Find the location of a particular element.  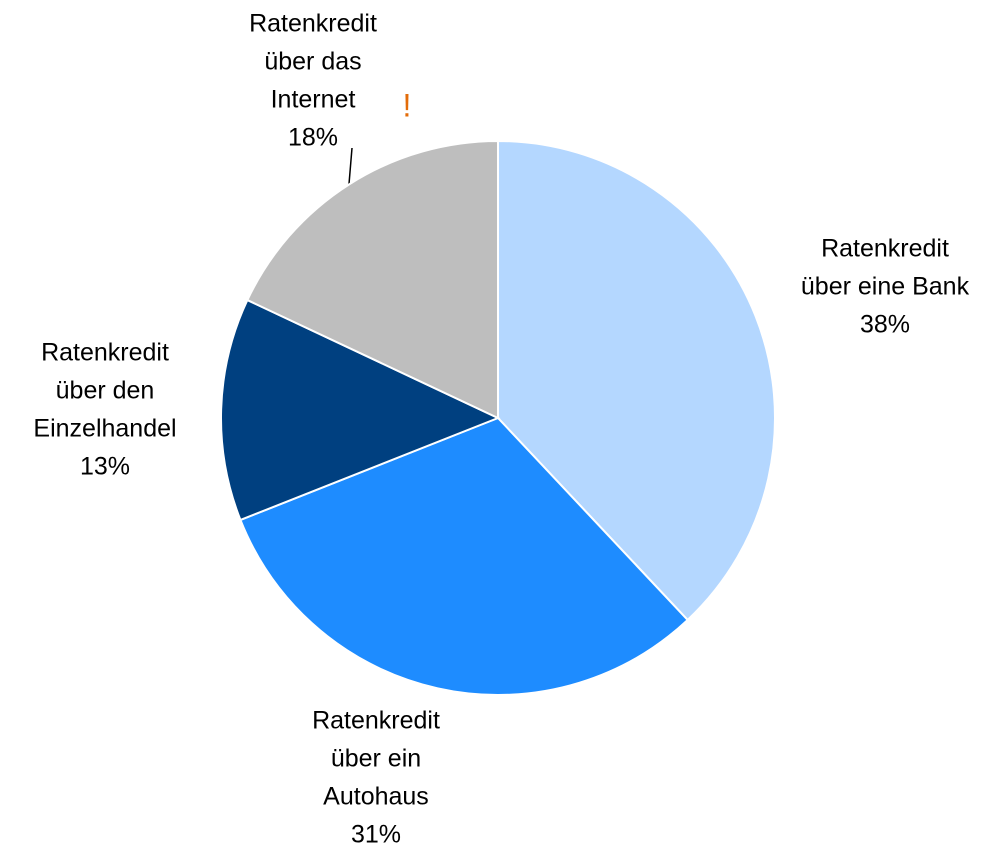

slice-label: über den is located at coordinates (105, 391).